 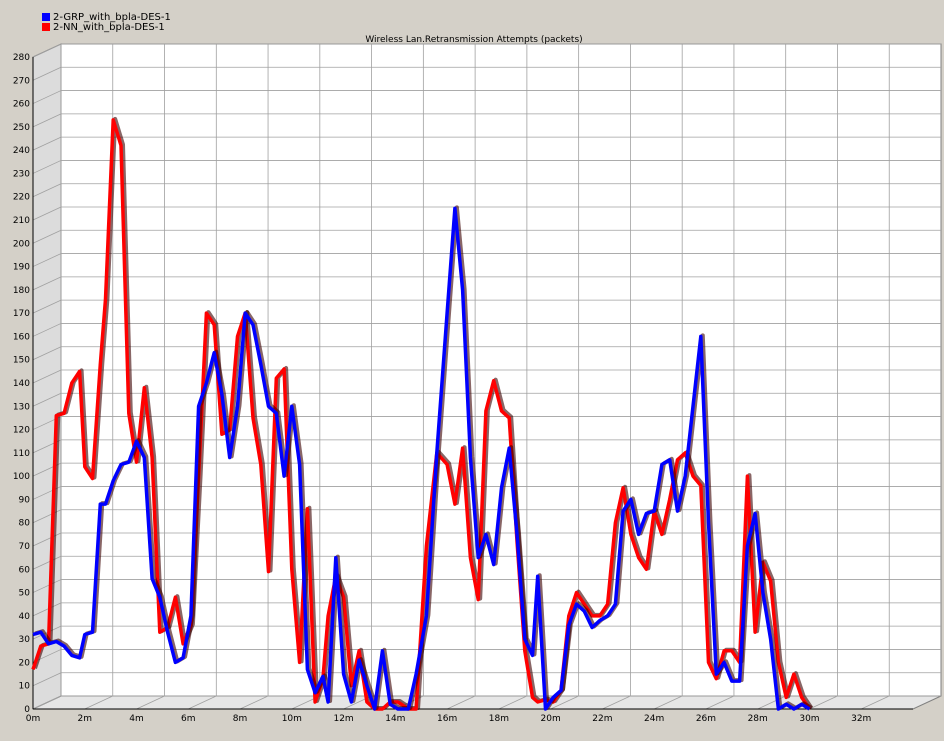 I want to click on x-tick-label: 10m, so click(x=292, y=719).